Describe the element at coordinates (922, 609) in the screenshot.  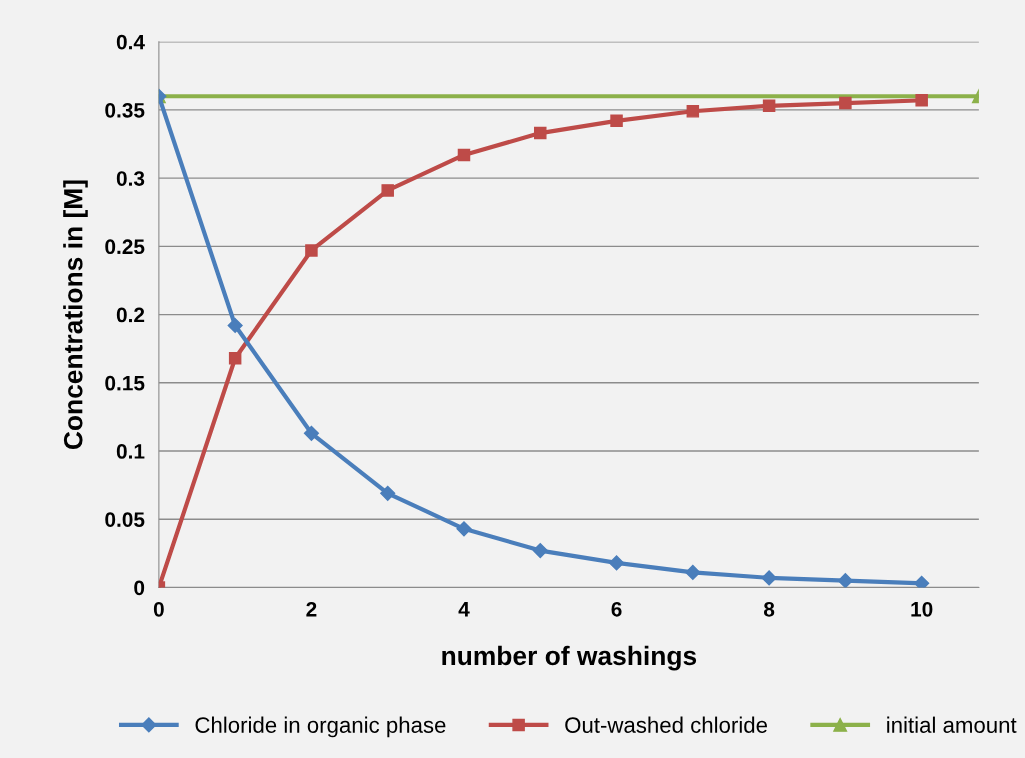
I see `x-tick-label: 10` at that location.